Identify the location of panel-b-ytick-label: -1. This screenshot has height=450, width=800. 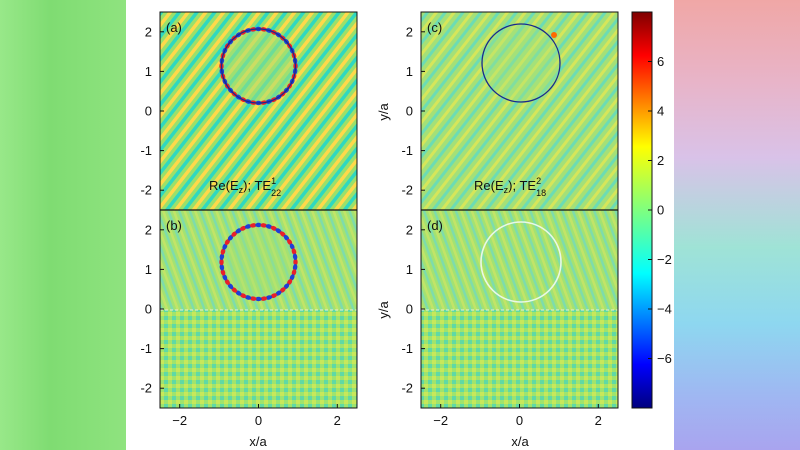
(146, 348).